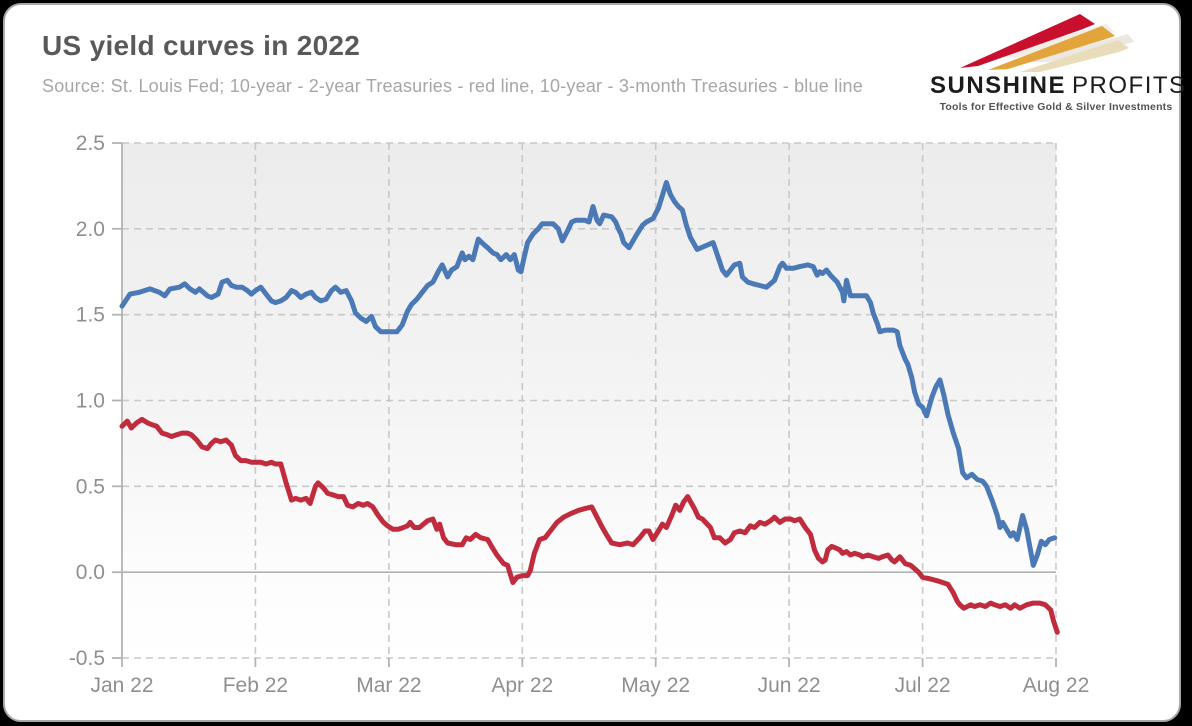 This screenshot has width=1192, height=726. Describe the element at coordinates (998, 85) in the screenshot. I see `logo-name-bold: SUNSHINE` at that location.